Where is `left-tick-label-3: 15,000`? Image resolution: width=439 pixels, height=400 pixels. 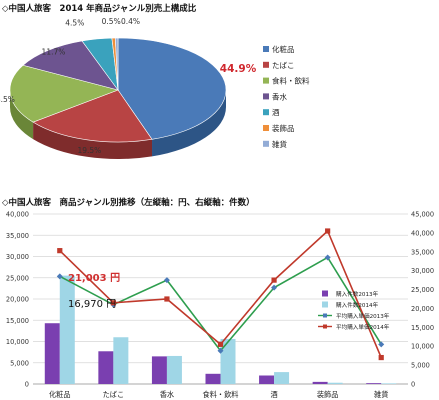
left-tick-label-3: 15,000 is located at coordinates (17, 321).